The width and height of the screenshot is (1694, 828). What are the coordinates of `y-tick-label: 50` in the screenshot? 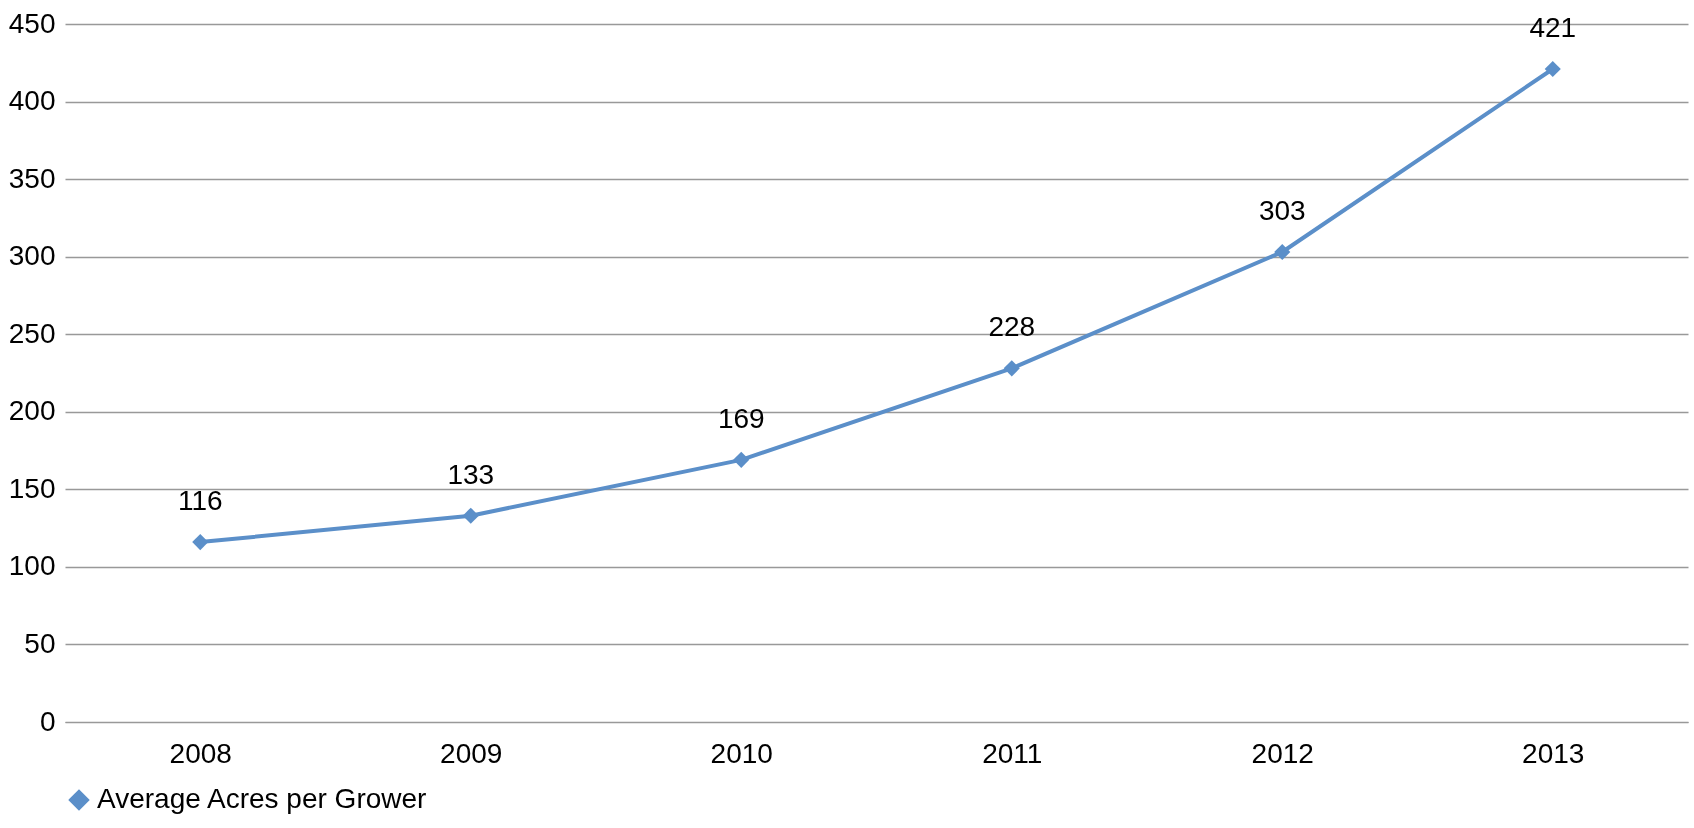 It's located at (40, 643).